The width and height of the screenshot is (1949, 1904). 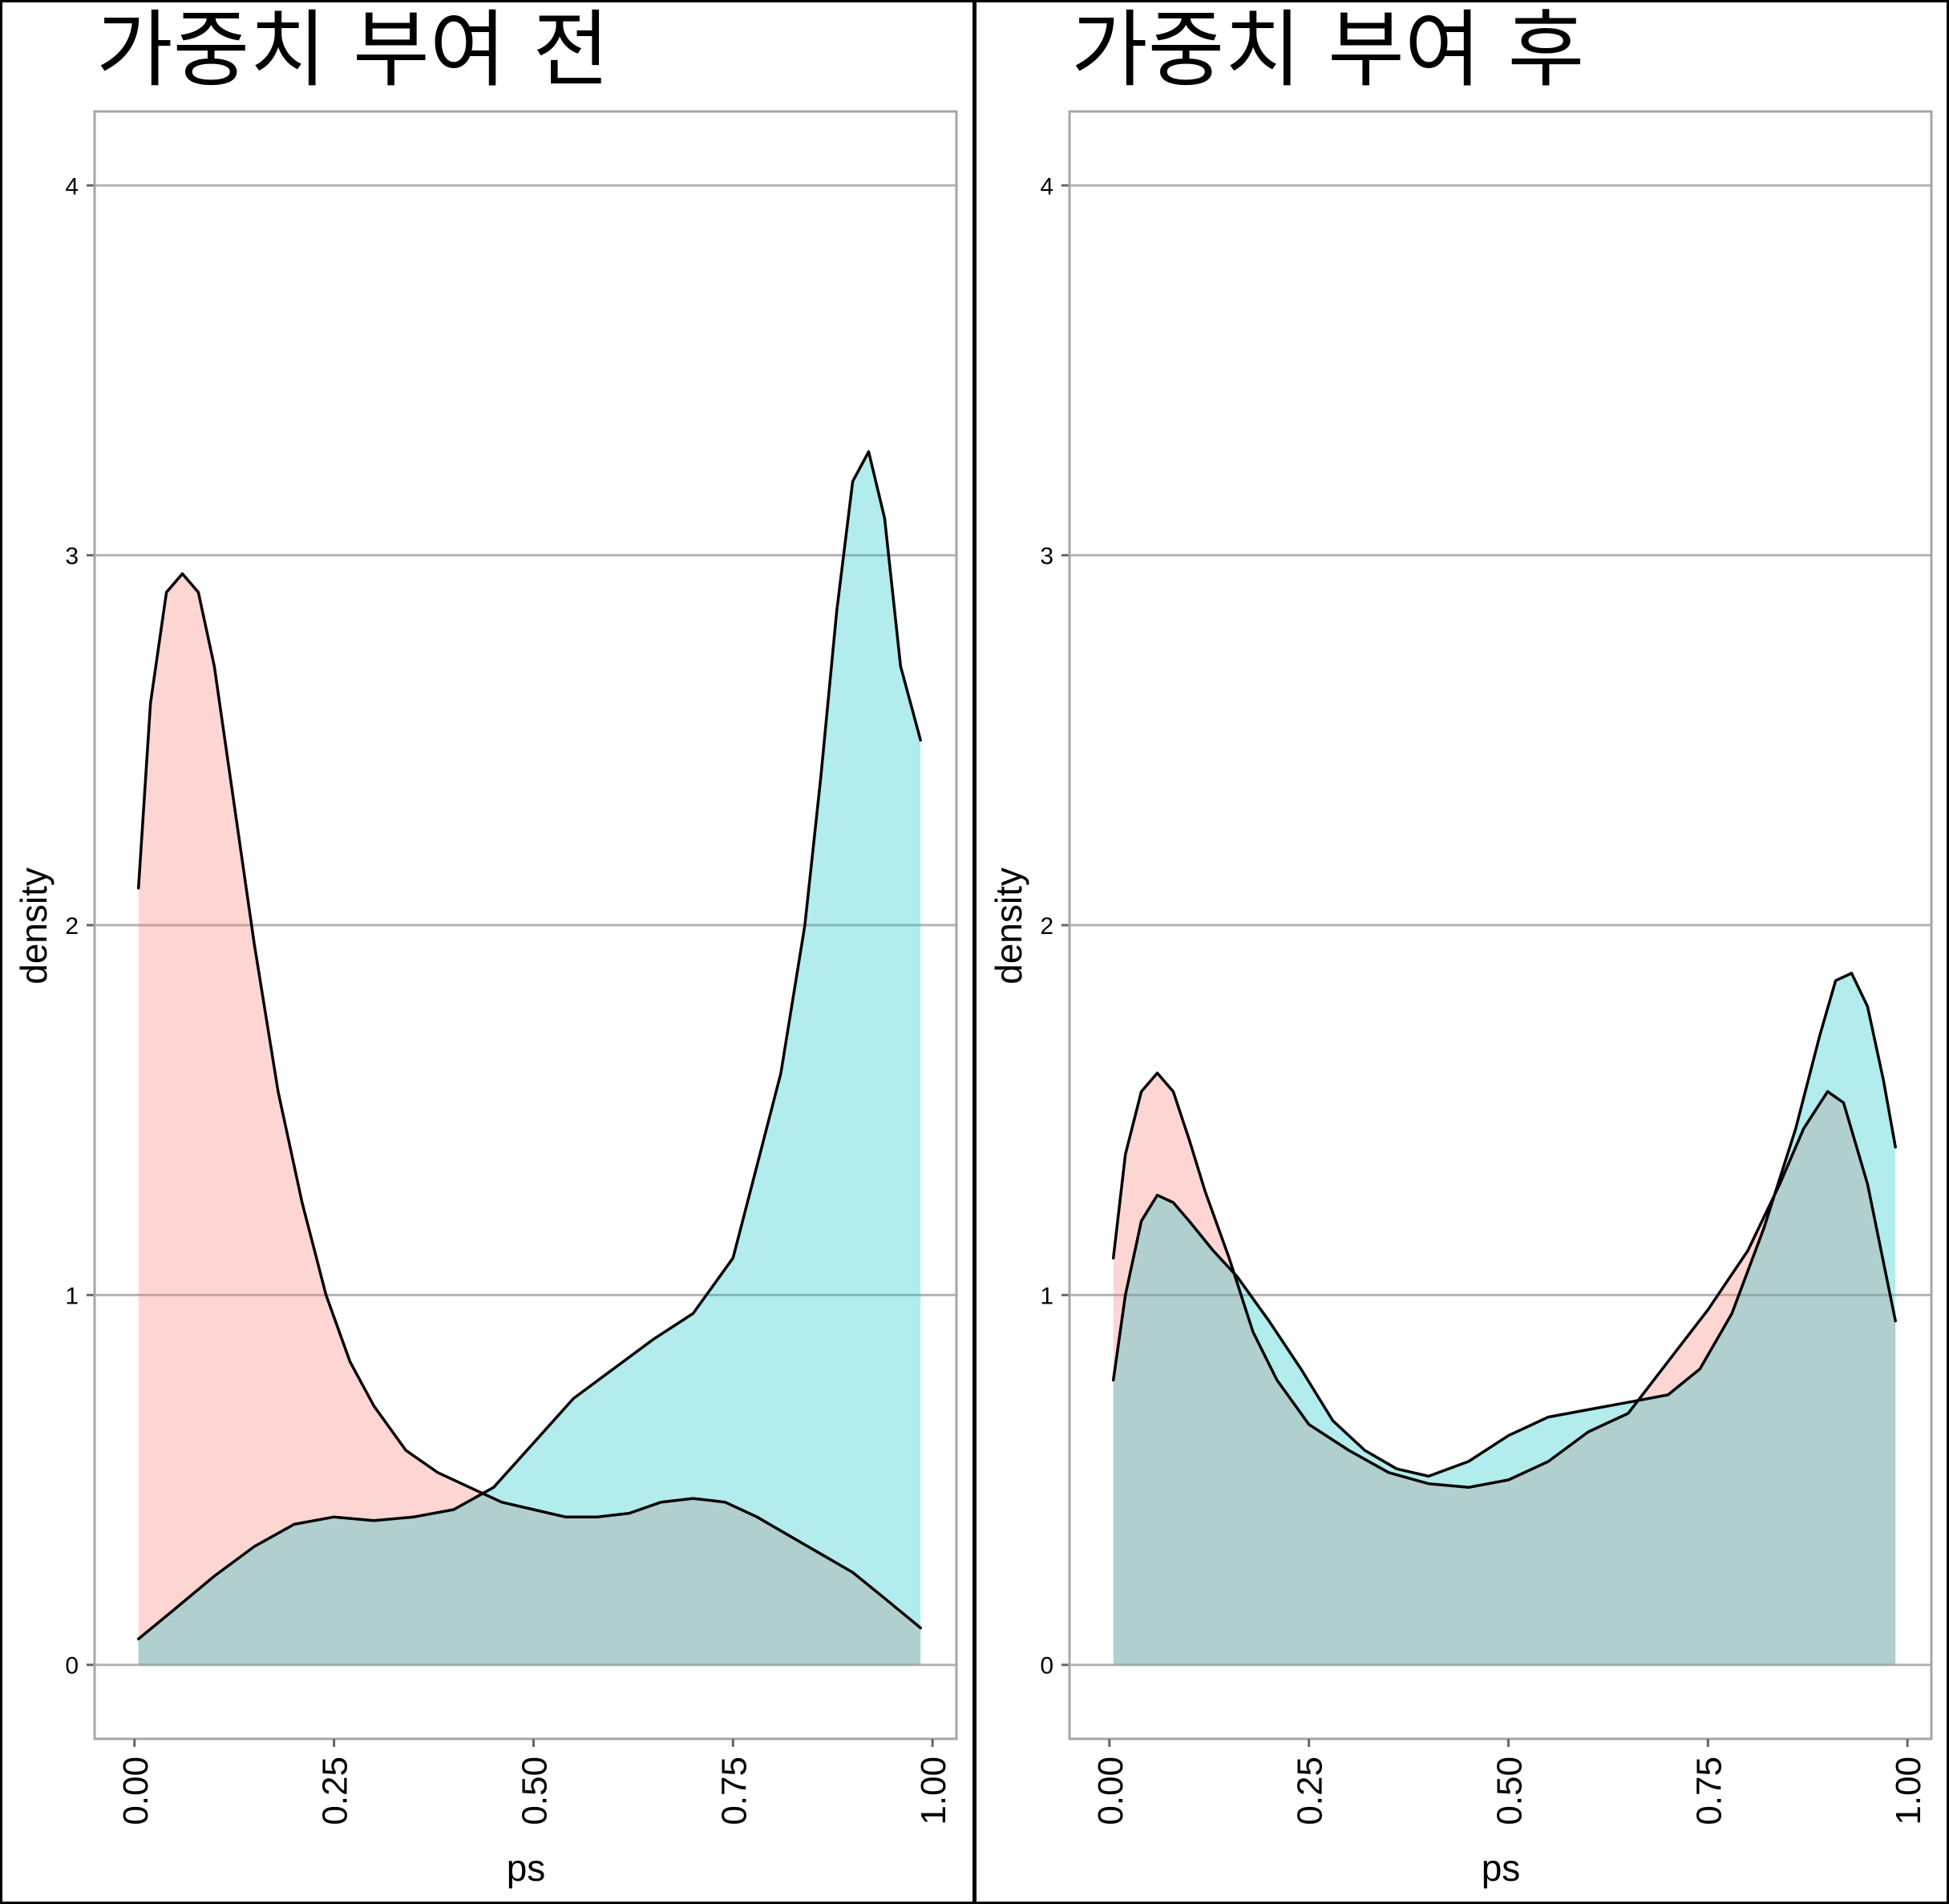 I want to click on panel-title: 가중치 부여 전, so click(x=352, y=50).